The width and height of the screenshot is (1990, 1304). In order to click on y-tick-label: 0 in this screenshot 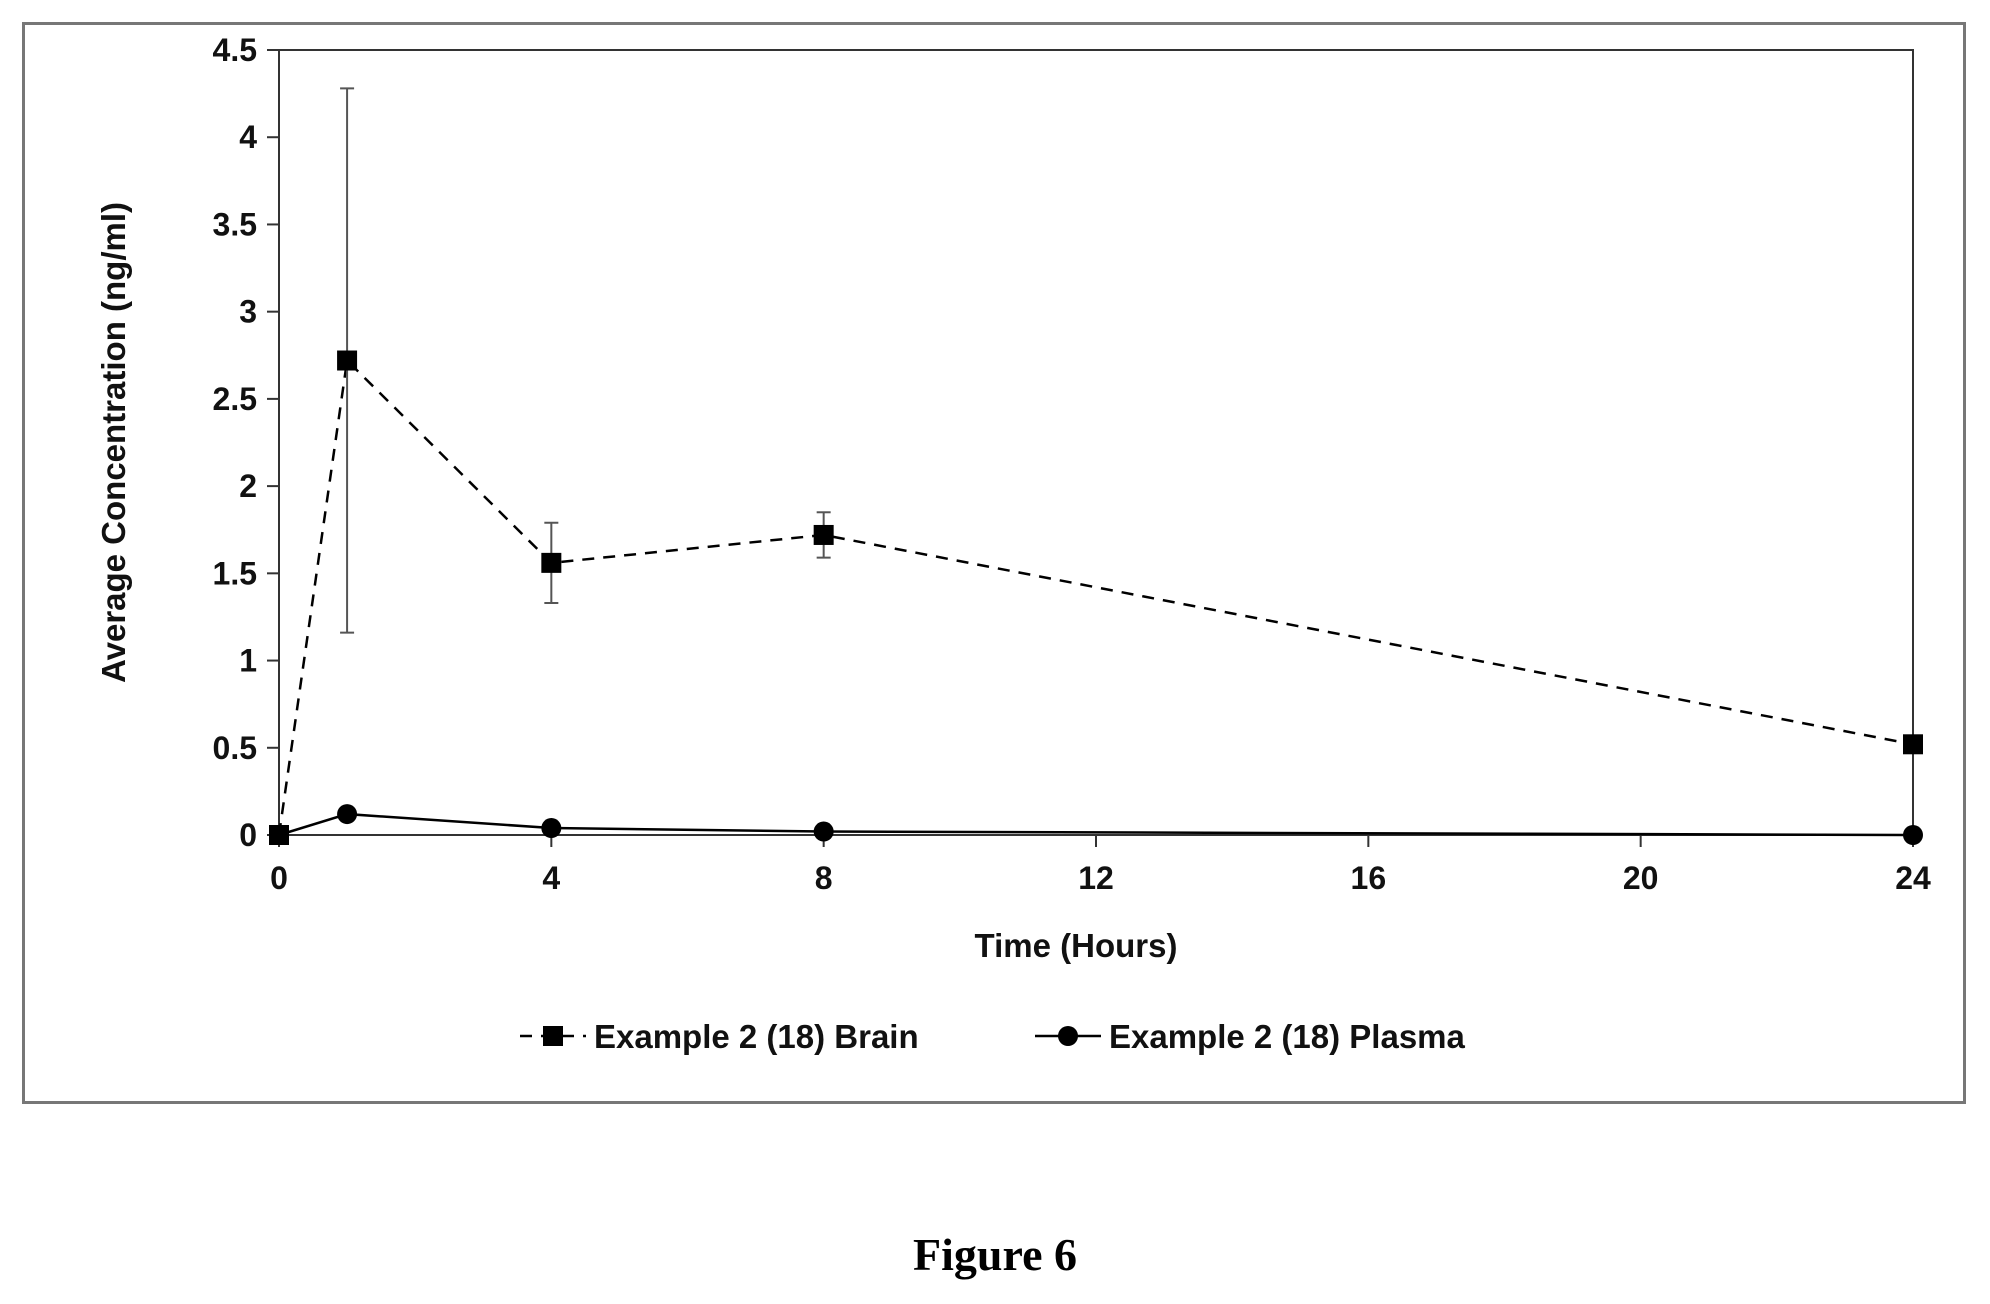, I will do `click(248, 835)`.